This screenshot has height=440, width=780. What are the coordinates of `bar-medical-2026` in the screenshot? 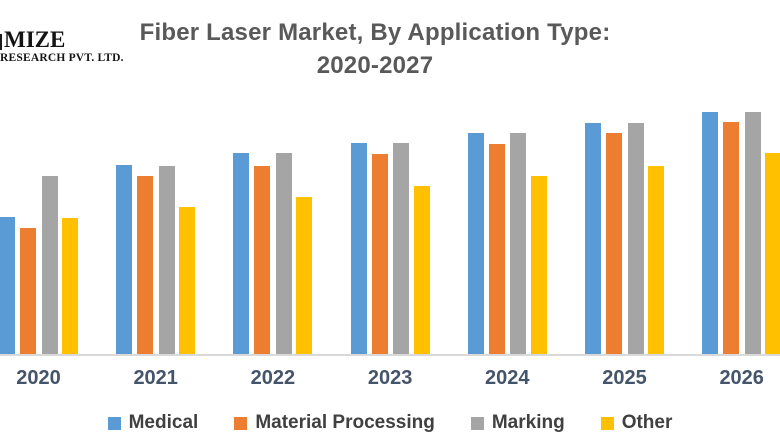 It's located at (710, 233).